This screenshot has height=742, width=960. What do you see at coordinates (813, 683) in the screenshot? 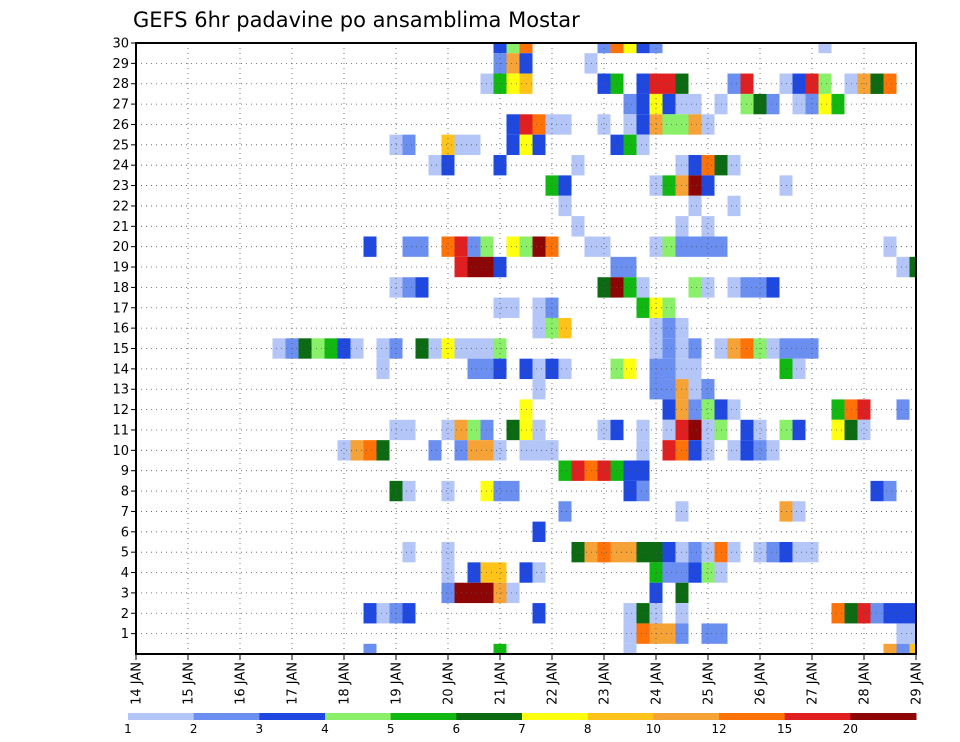
I see `x-tick-label: 27 JAN` at bounding box center [813, 683].